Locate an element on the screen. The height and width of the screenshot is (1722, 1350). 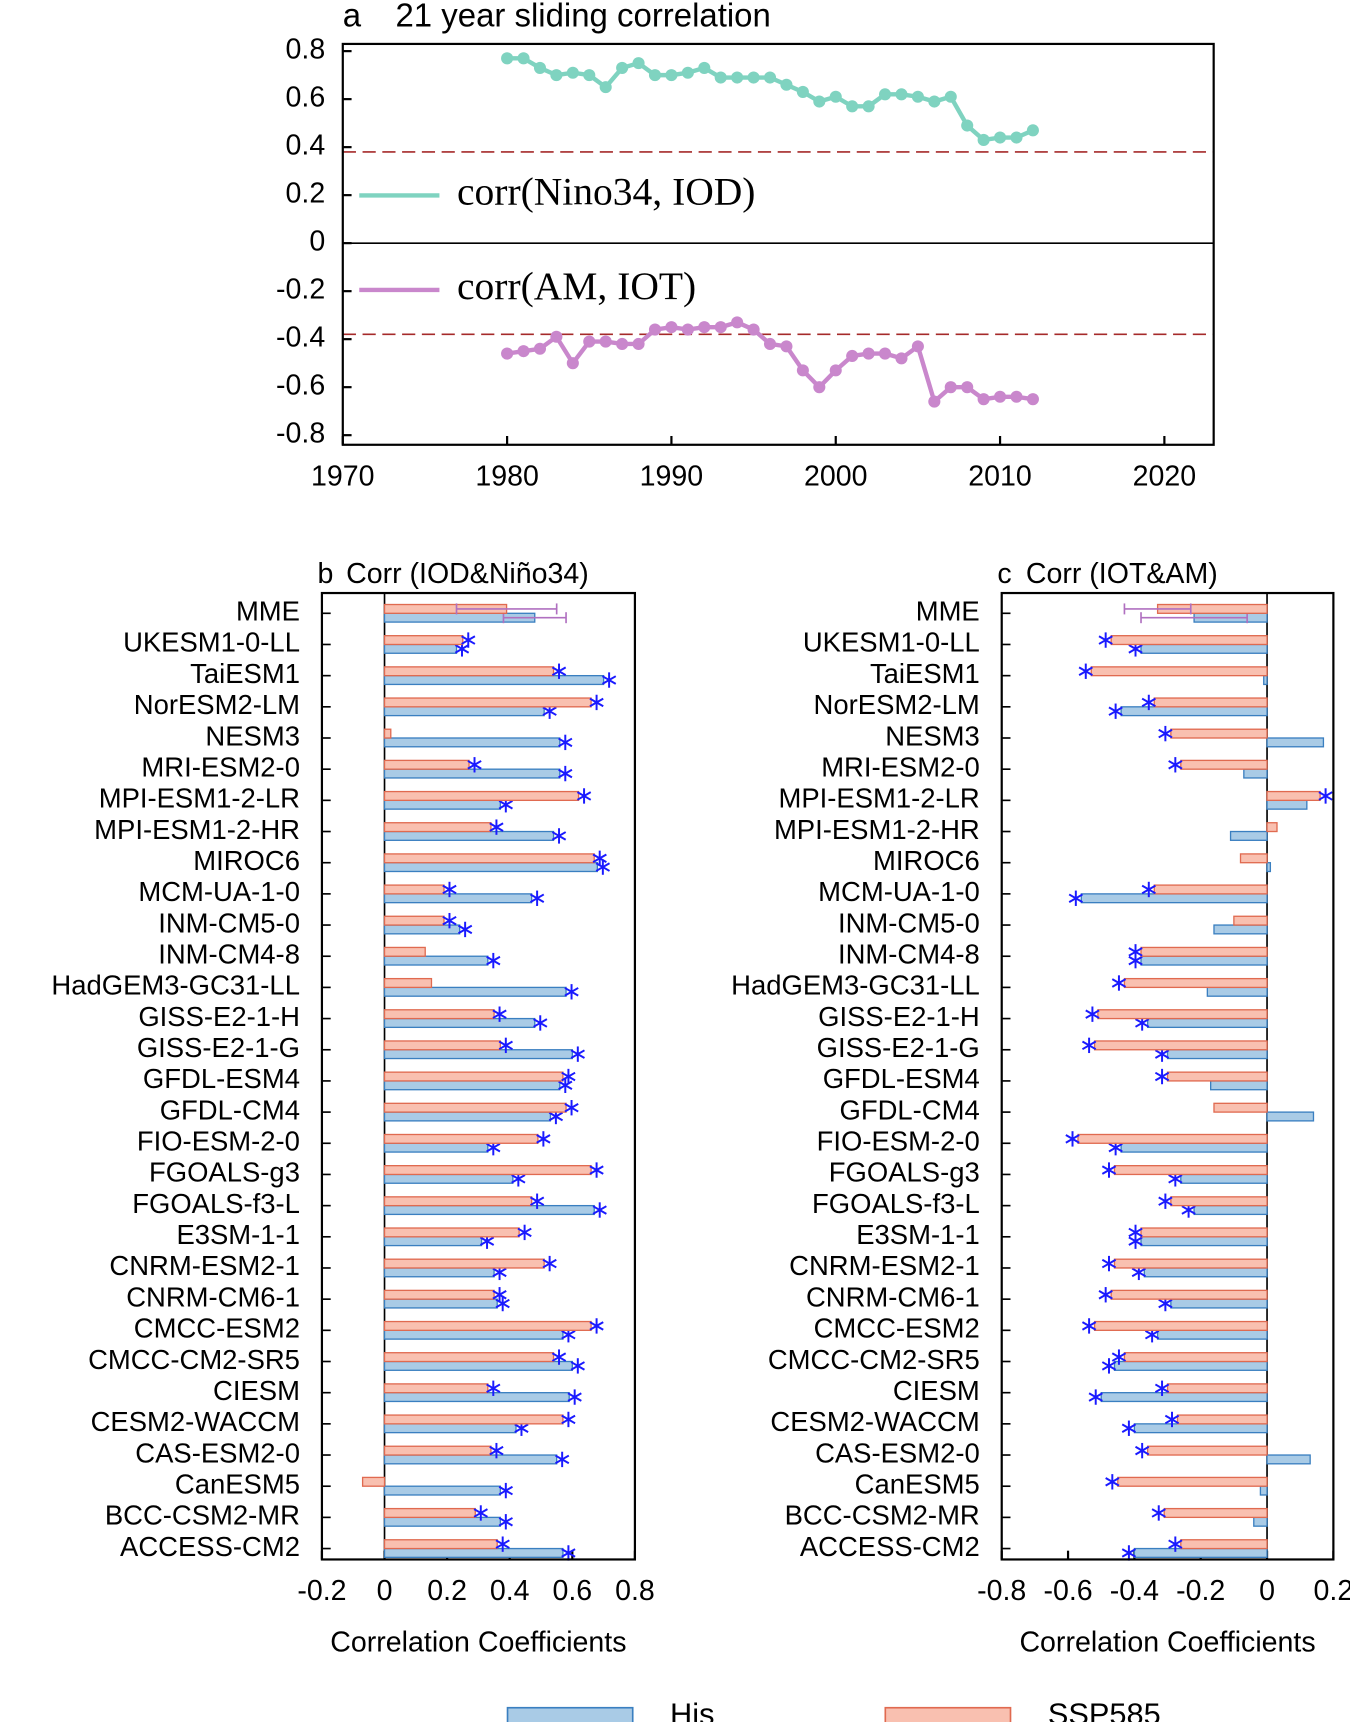
y-tick-label: MIROC6 is located at coordinates (246, 860).